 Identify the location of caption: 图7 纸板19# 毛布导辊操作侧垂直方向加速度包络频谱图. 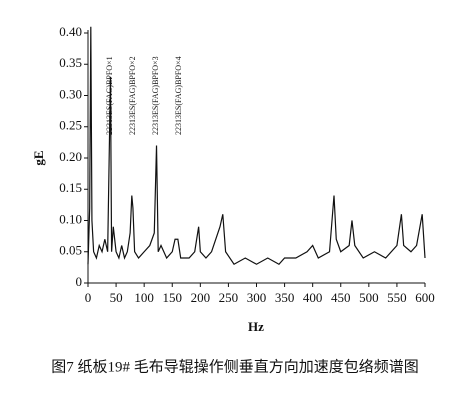
(235, 366).